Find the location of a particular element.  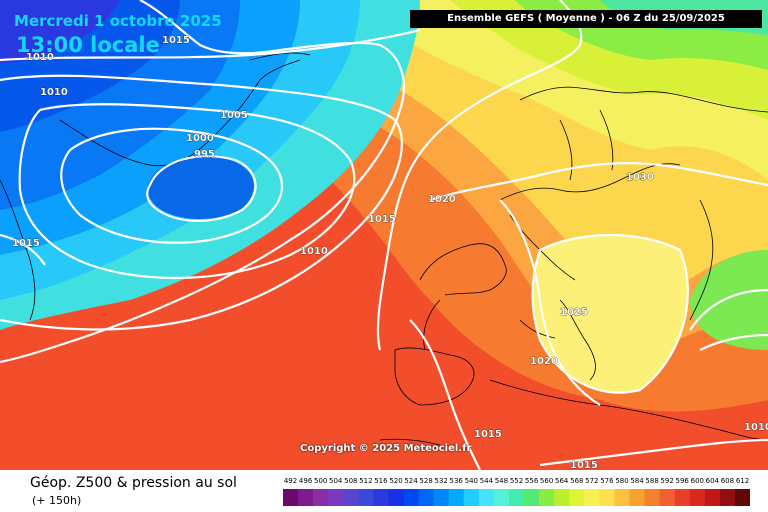

scale-tick-label: 596 is located at coordinates (682, 481).